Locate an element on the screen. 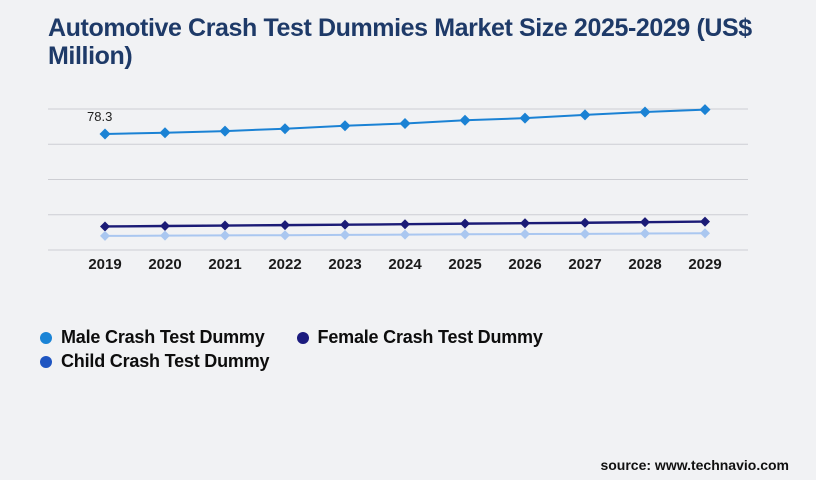 This screenshot has height=480, width=816. x-axis-tick-label: 2020 is located at coordinates (164, 264).